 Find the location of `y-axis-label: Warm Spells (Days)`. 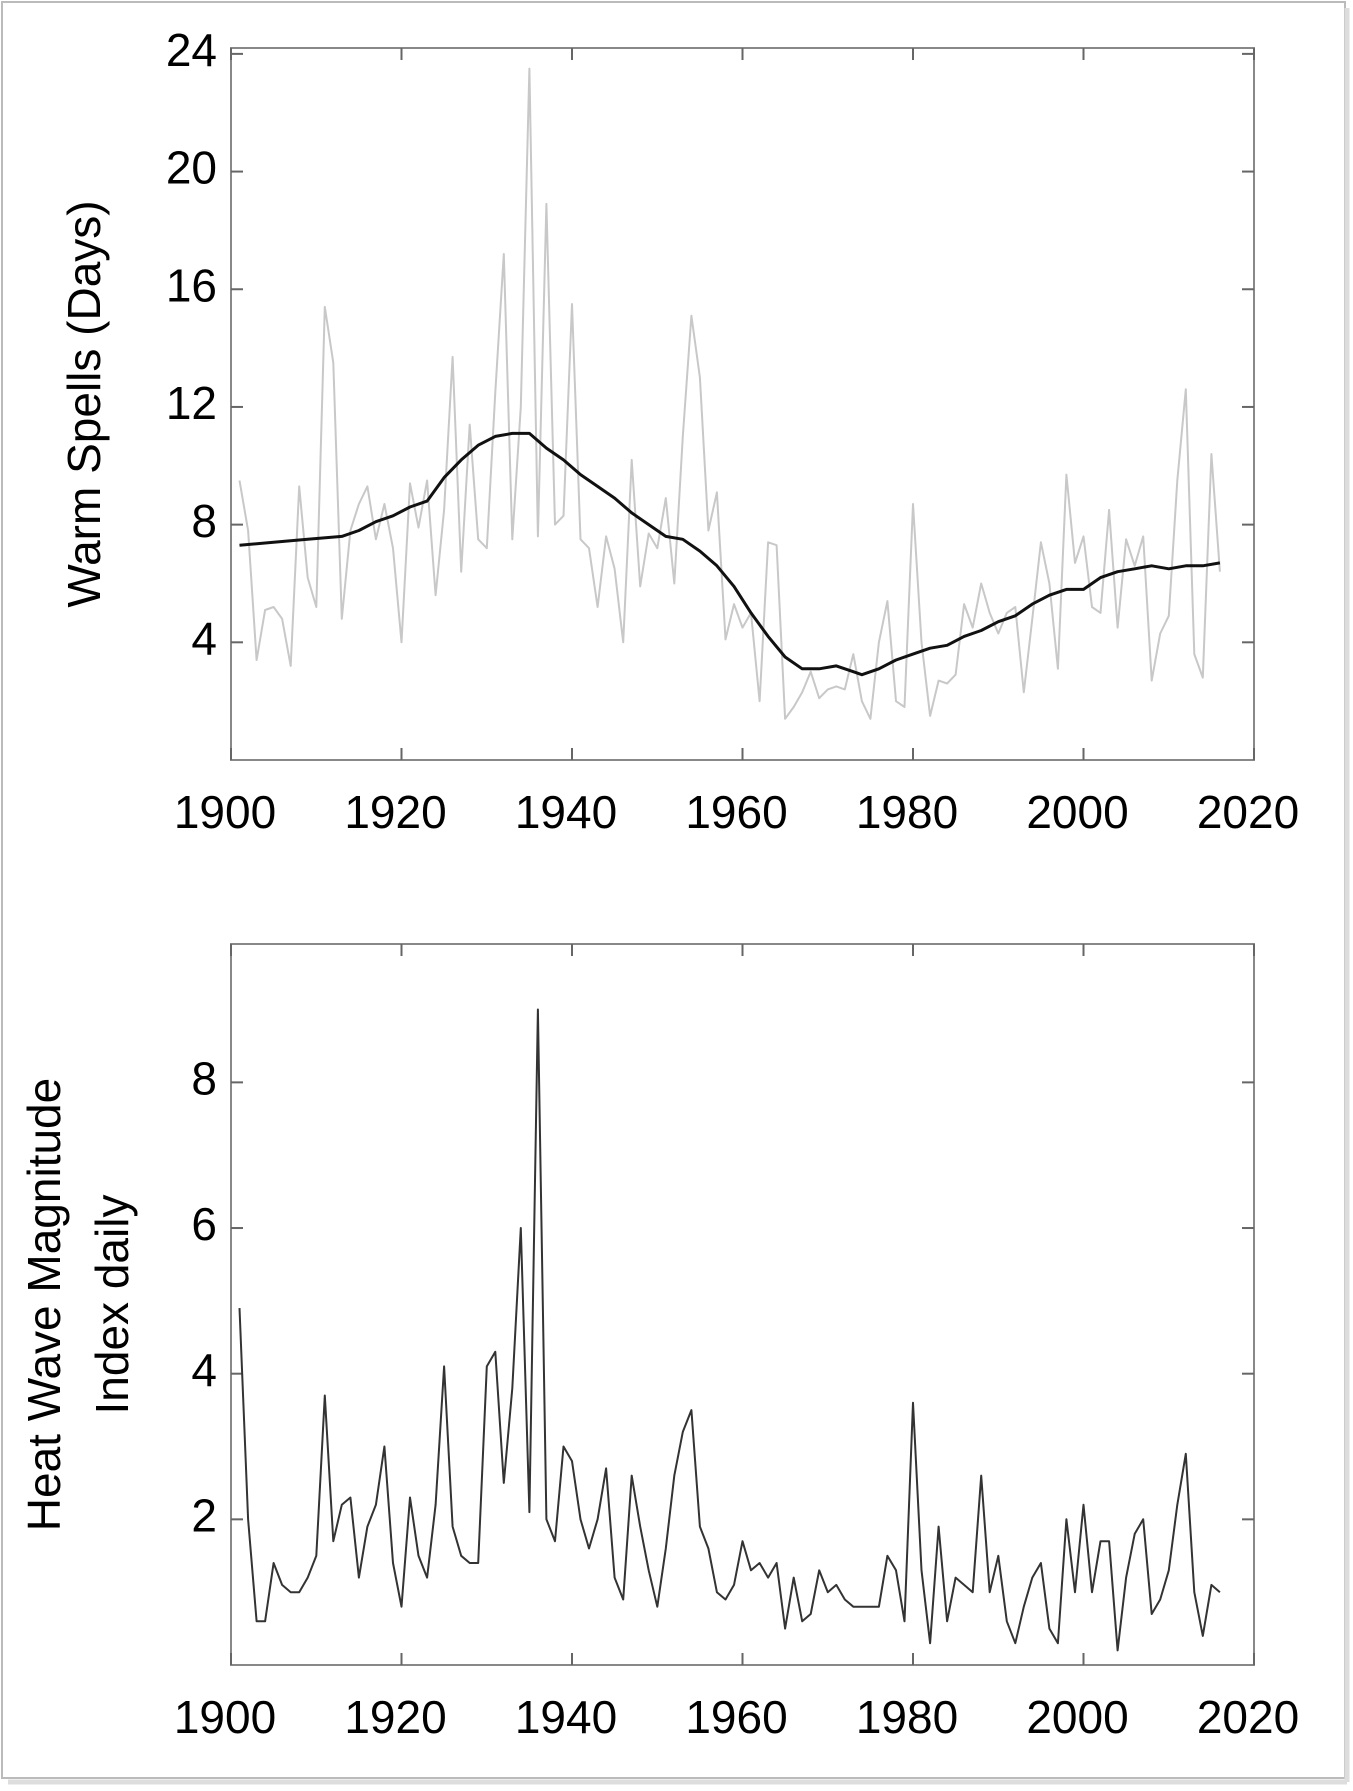

y-axis-label: Warm Spells (Days) is located at coordinates (84, 403).